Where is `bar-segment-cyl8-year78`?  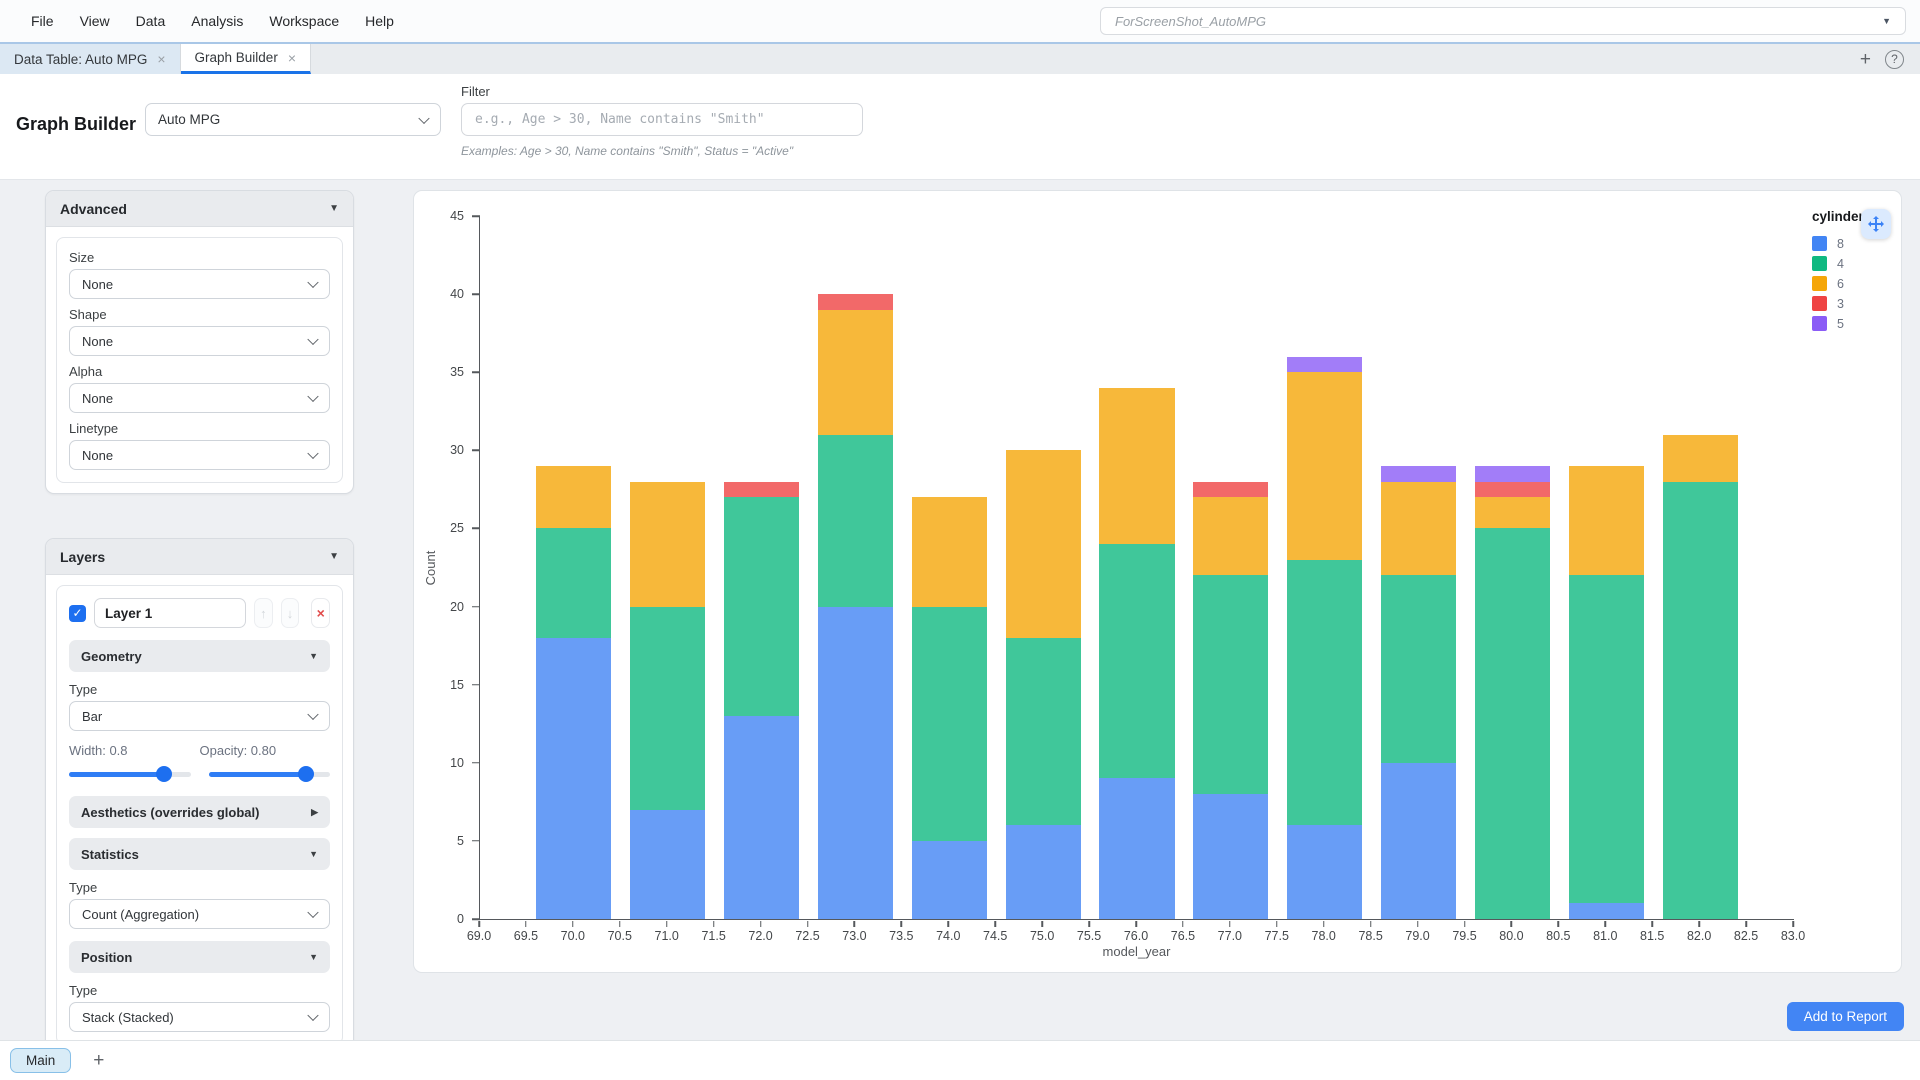 bar-segment-cyl8-year78 is located at coordinates (1325, 872).